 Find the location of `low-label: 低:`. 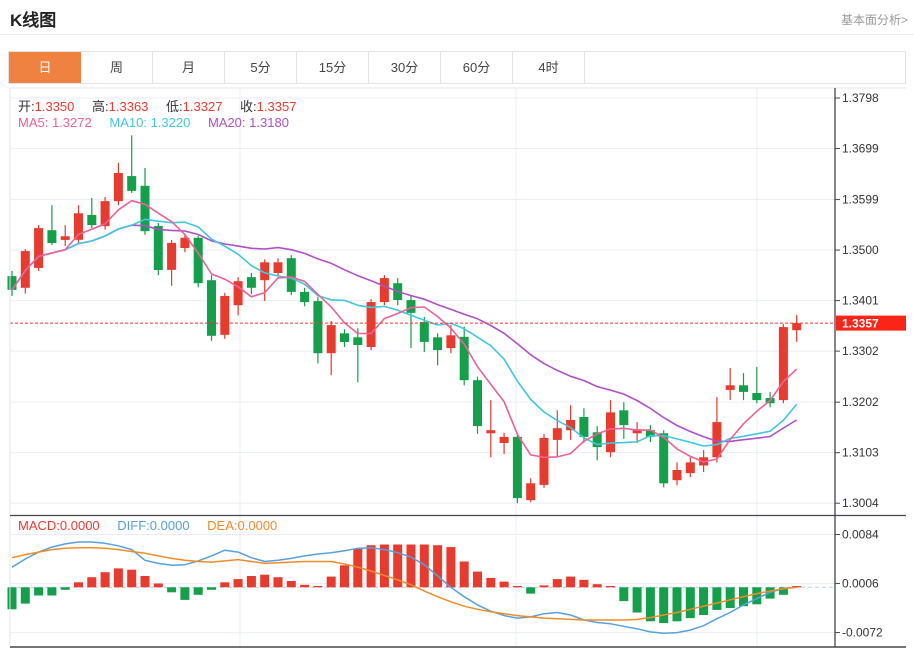

low-label: 低: is located at coordinates (174, 106).